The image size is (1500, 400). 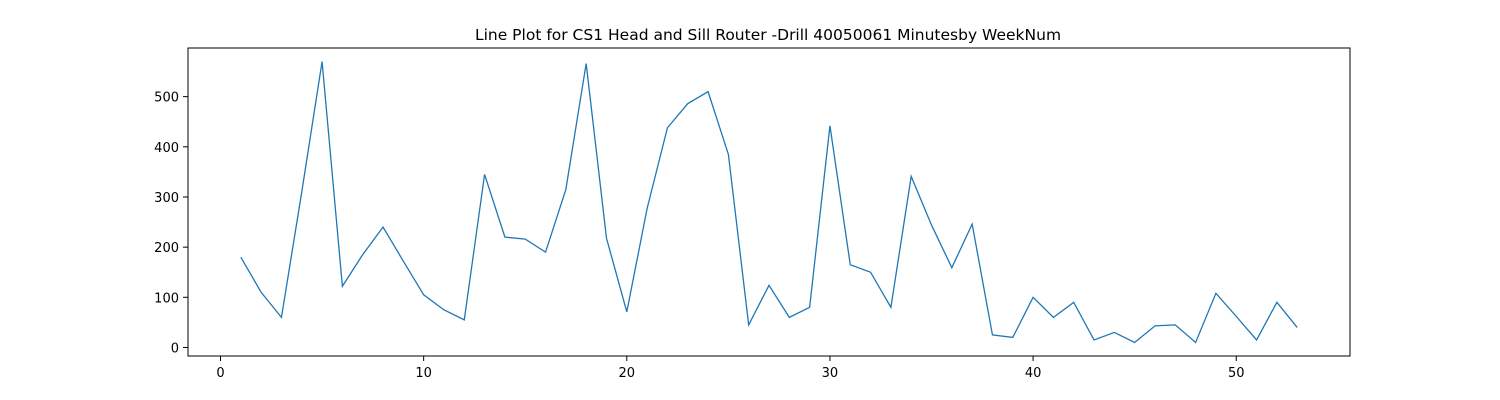 What do you see at coordinates (166, 298) in the screenshot?
I see `y-tick-label: 100` at bounding box center [166, 298].